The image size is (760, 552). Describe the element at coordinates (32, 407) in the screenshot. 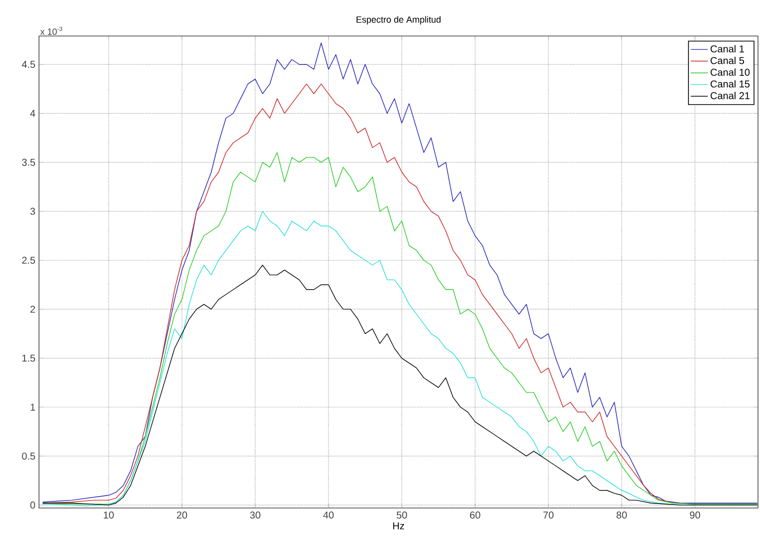

I see `y-tick-label: 1` at that location.